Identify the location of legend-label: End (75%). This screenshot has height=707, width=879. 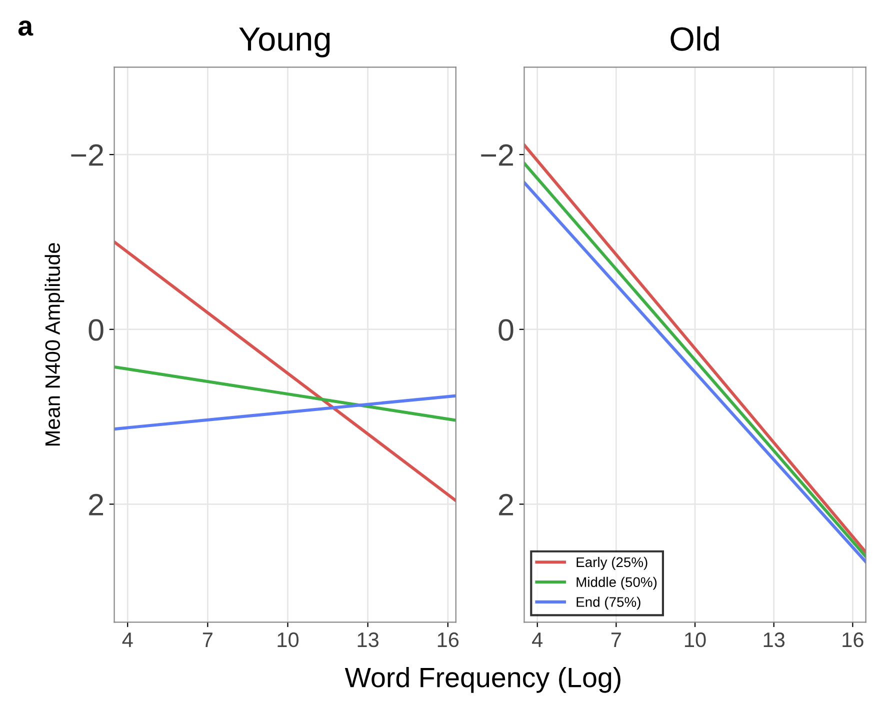
(608, 603).